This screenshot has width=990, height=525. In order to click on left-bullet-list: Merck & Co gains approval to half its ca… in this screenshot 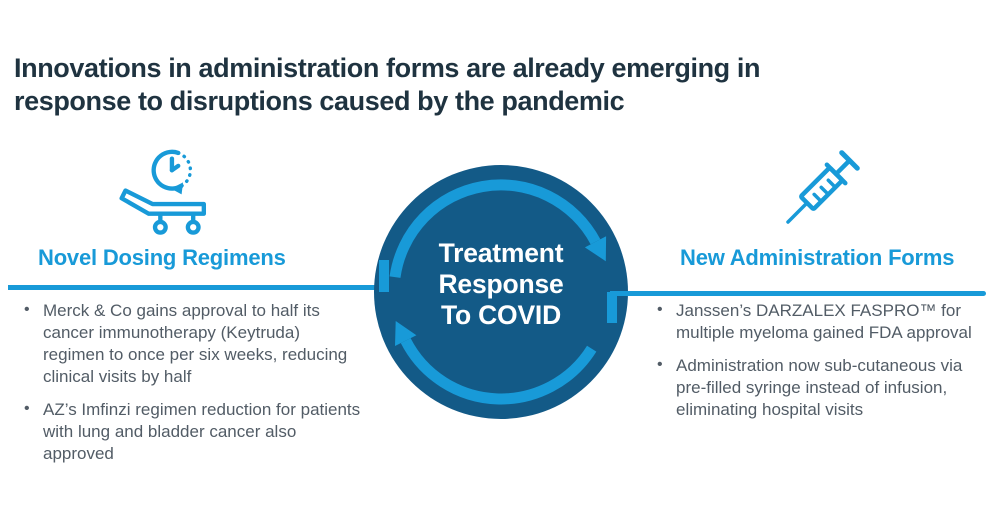, I will do `click(193, 387)`.